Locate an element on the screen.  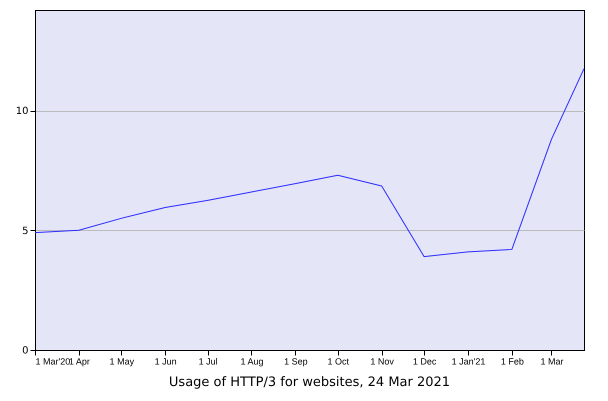
y-tick-label: 0 is located at coordinates (25, 351).